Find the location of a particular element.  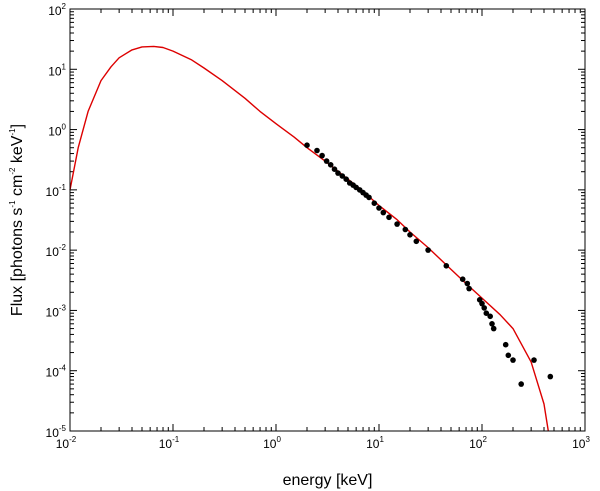

y-tick-label: 10⁻⁵ is located at coordinates (56, 432).